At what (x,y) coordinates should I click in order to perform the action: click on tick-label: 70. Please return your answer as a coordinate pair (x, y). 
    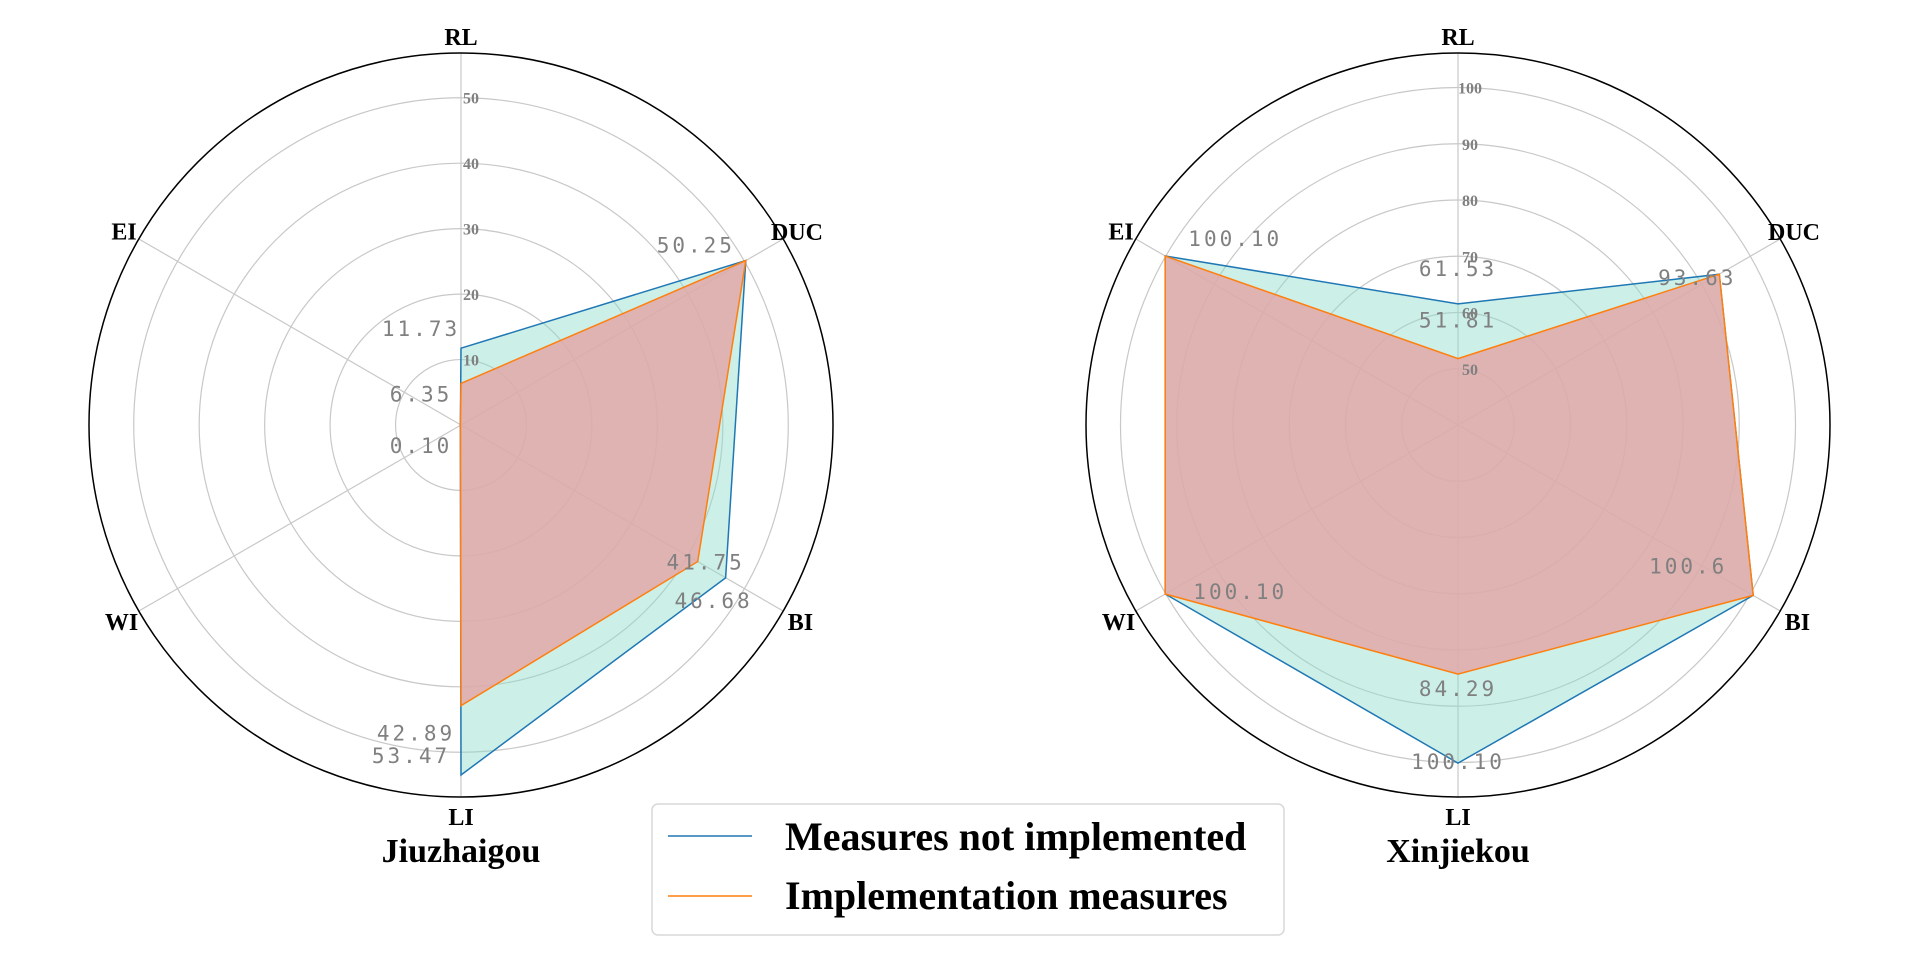
    Looking at the image, I should click on (1470, 257).